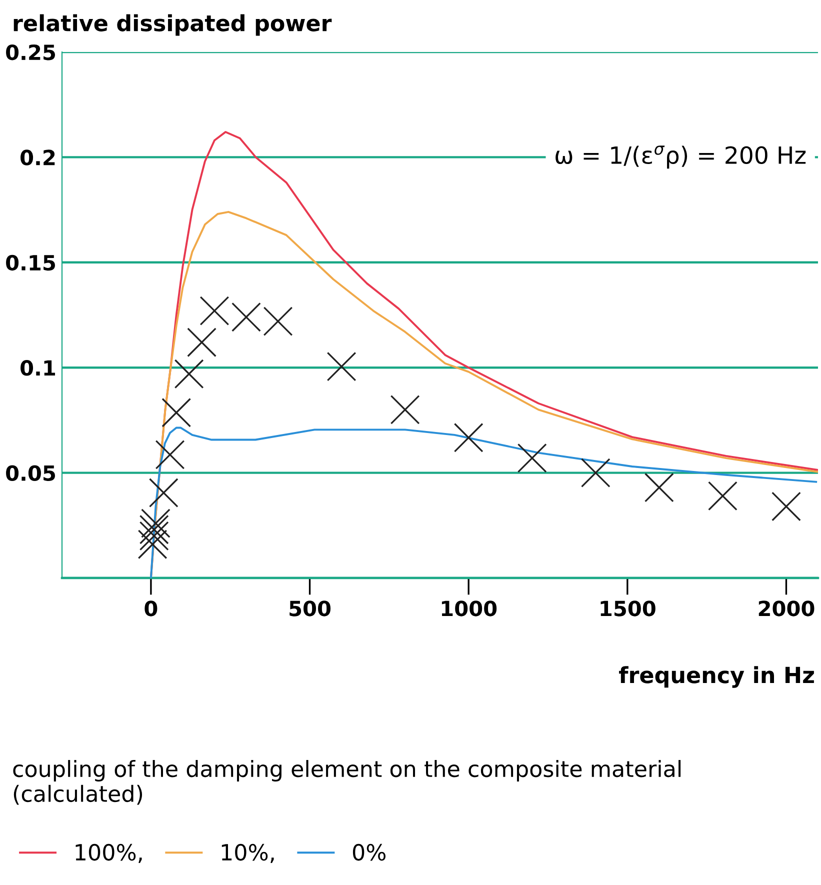 The width and height of the screenshot is (821, 885). Describe the element at coordinates (38, 368) in the screenshot. I see `y-tick-label: 0.1` at that location.